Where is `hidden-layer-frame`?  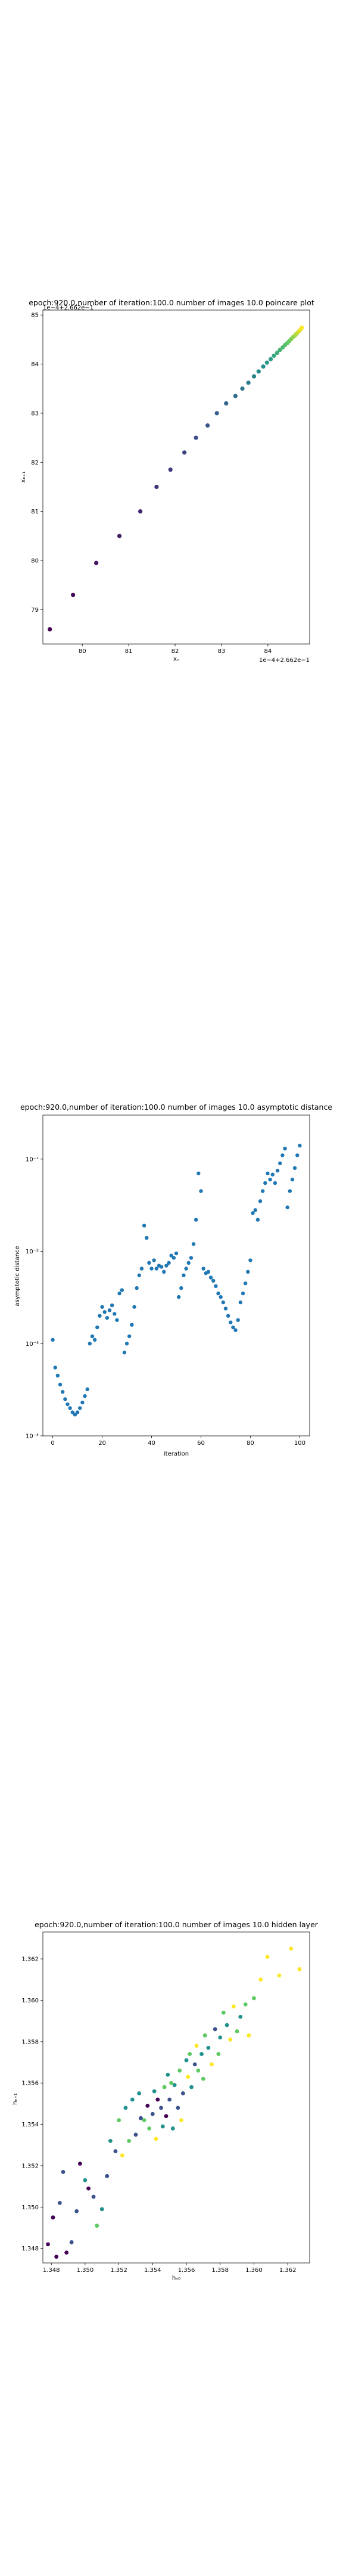
hidden-layer-frame is located at coordinates (176, 2097).